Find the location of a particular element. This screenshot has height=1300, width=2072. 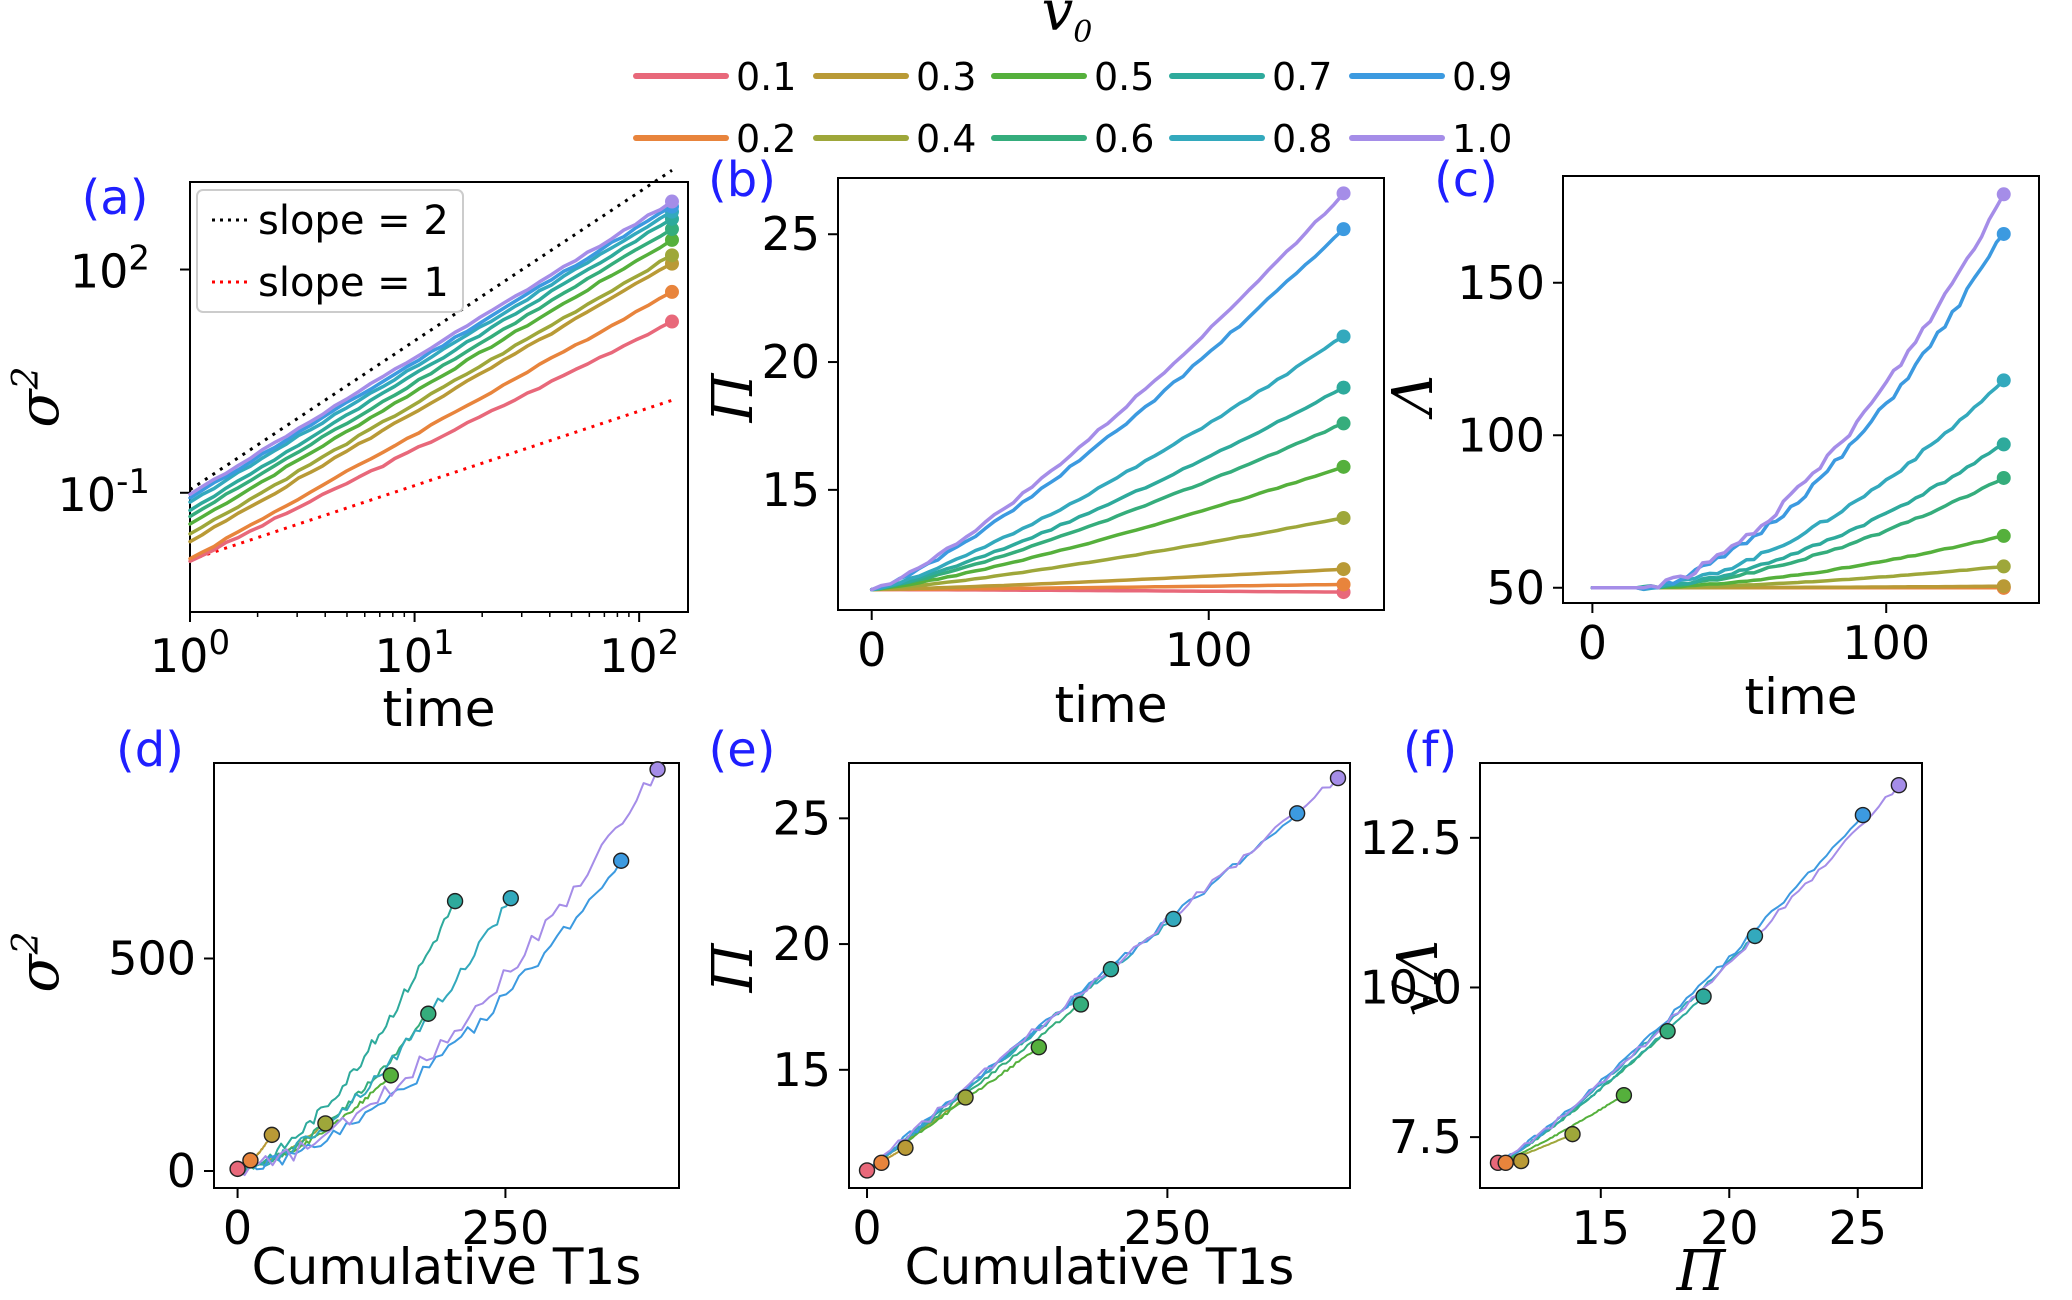

legend-label: 1.0 is located at coordinates (1482, 139).